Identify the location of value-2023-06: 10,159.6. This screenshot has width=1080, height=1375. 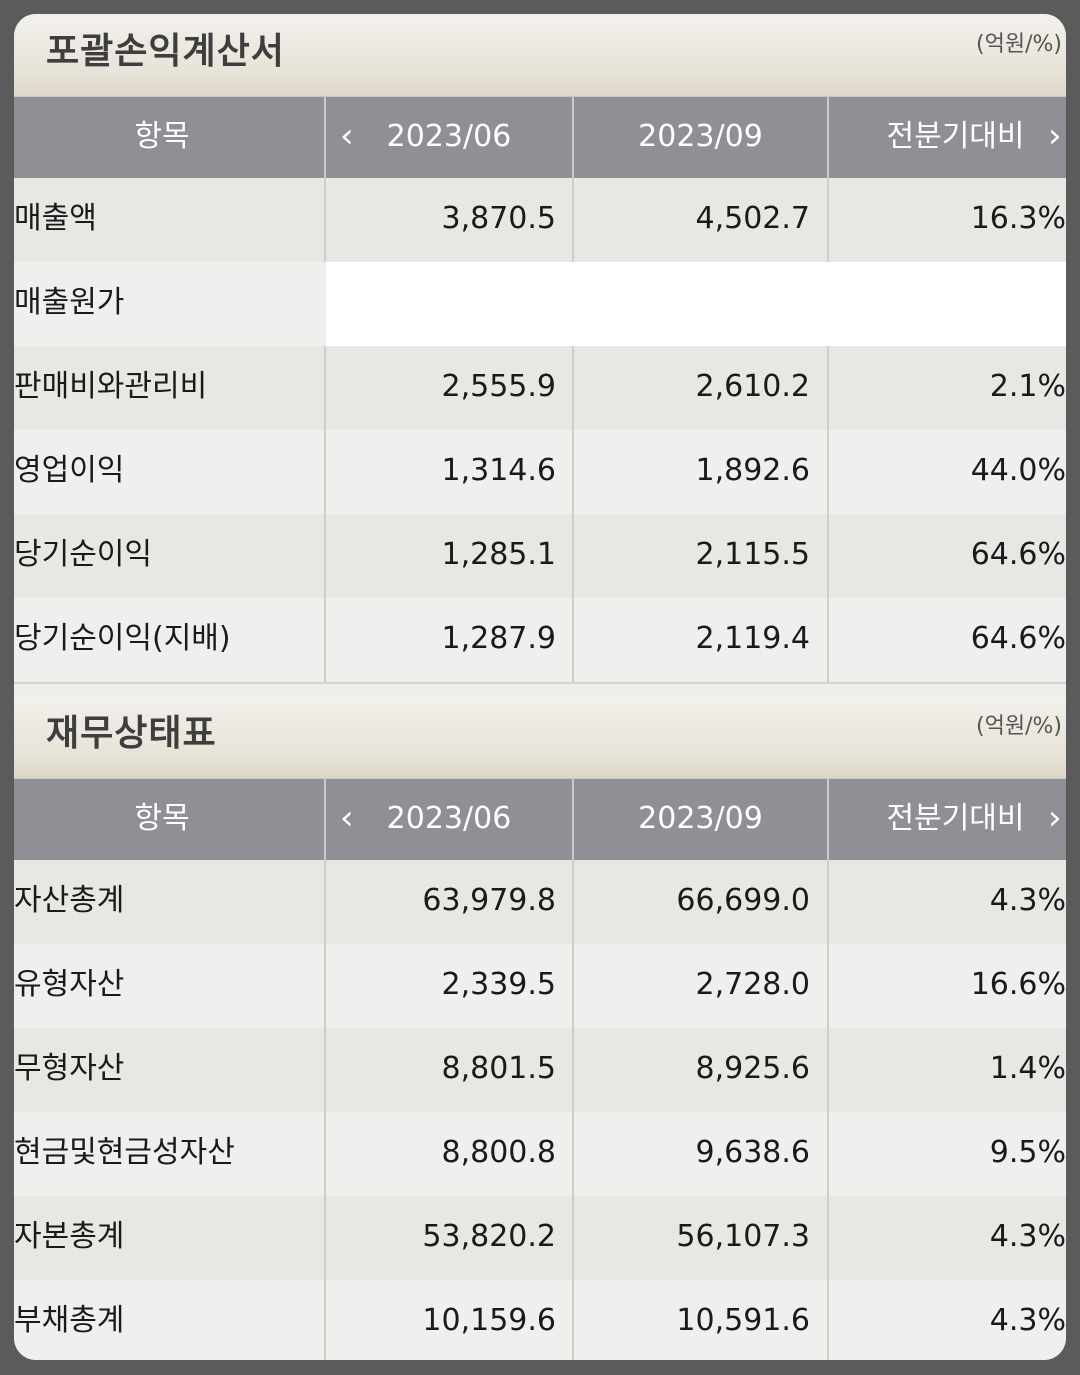
(489, 1320).